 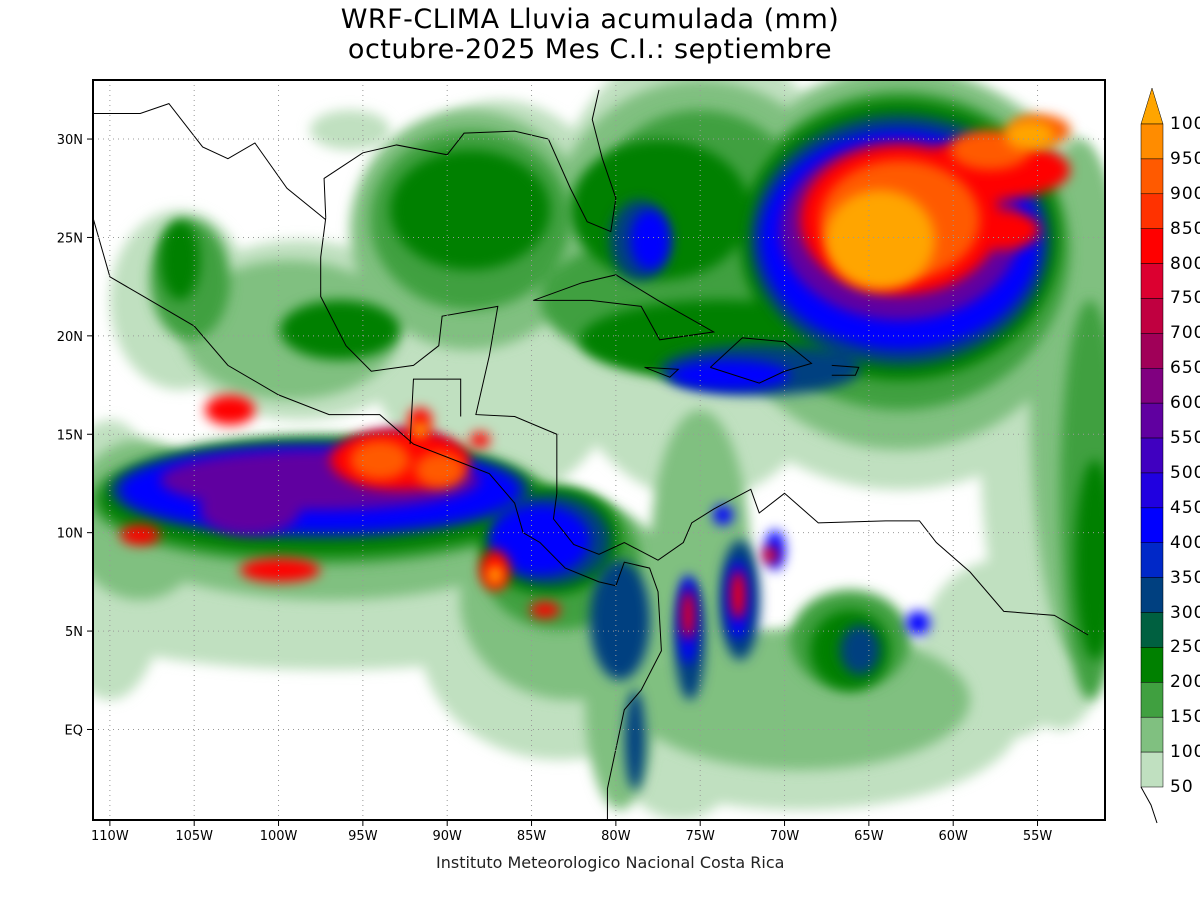 I want to click on colorbar-label: 50, so click(x=1182, y=787).